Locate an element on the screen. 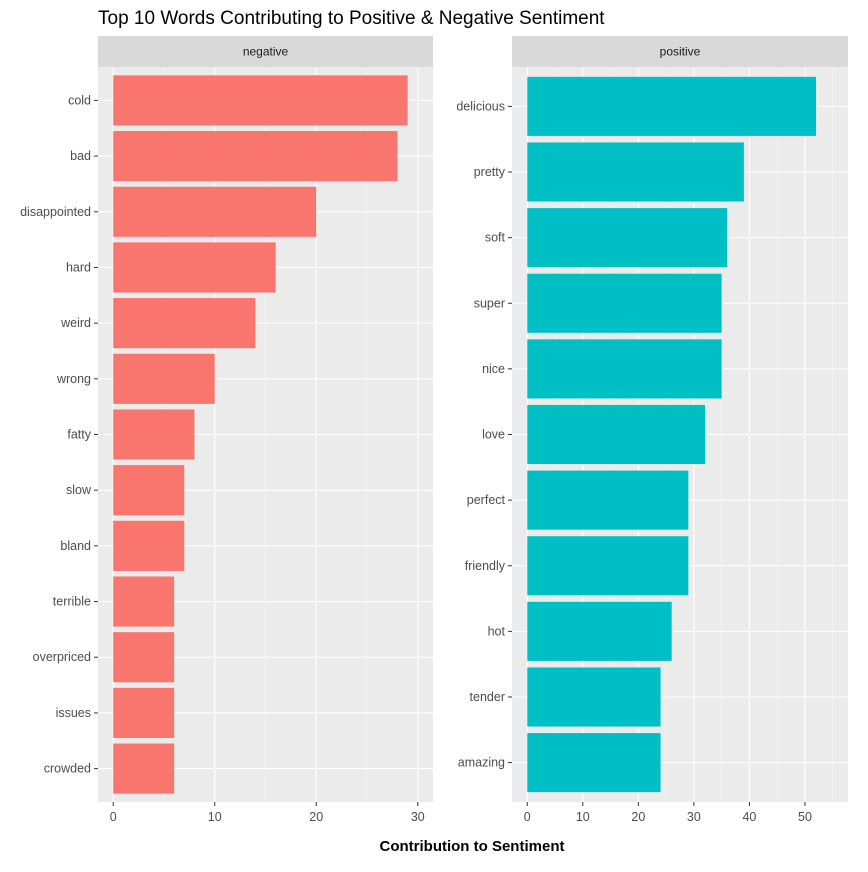  bar-perfect is located at coordinates (608, 500).